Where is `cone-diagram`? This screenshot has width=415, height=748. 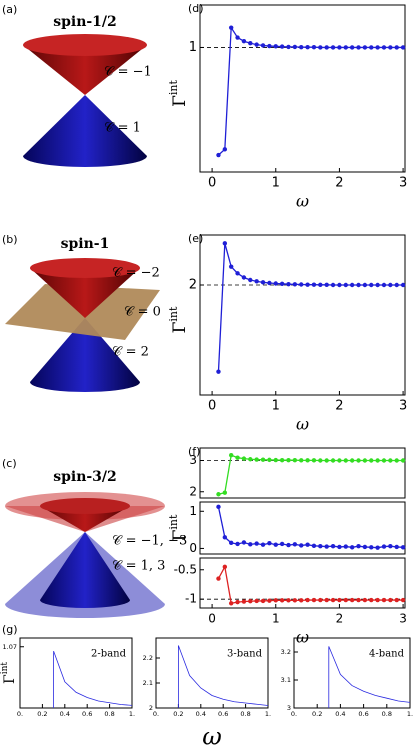
cone-diagram is located at coordinates (85, 555).